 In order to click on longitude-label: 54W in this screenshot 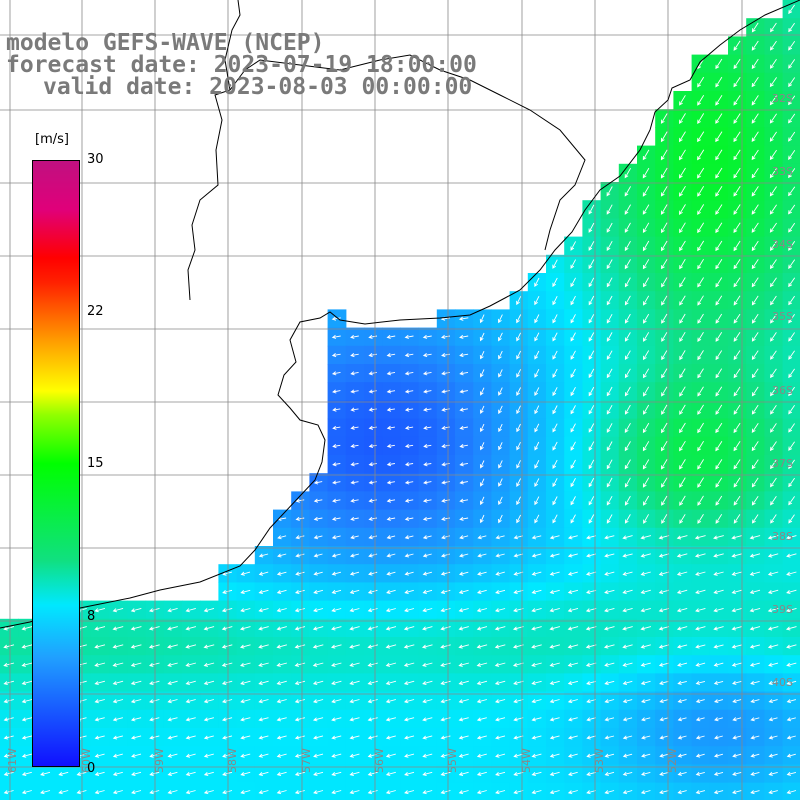, I will do `click(526, 760)`.